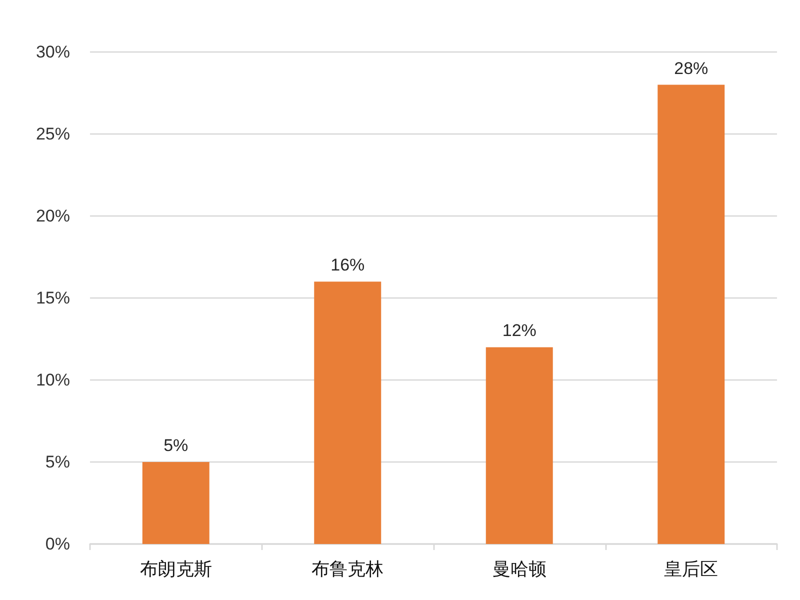 This screenshot has height=600, width=800. I want to click on x-tick-label: 曼哈顿, so click(519, 569).